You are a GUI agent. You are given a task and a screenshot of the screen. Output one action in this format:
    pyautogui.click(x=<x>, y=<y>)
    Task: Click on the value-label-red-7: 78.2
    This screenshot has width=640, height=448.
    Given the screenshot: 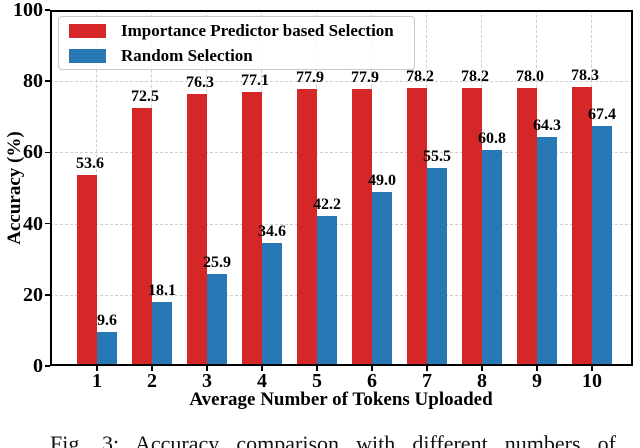 What is the action you would take?
    pyautogui.click(x=420, y=76)
    